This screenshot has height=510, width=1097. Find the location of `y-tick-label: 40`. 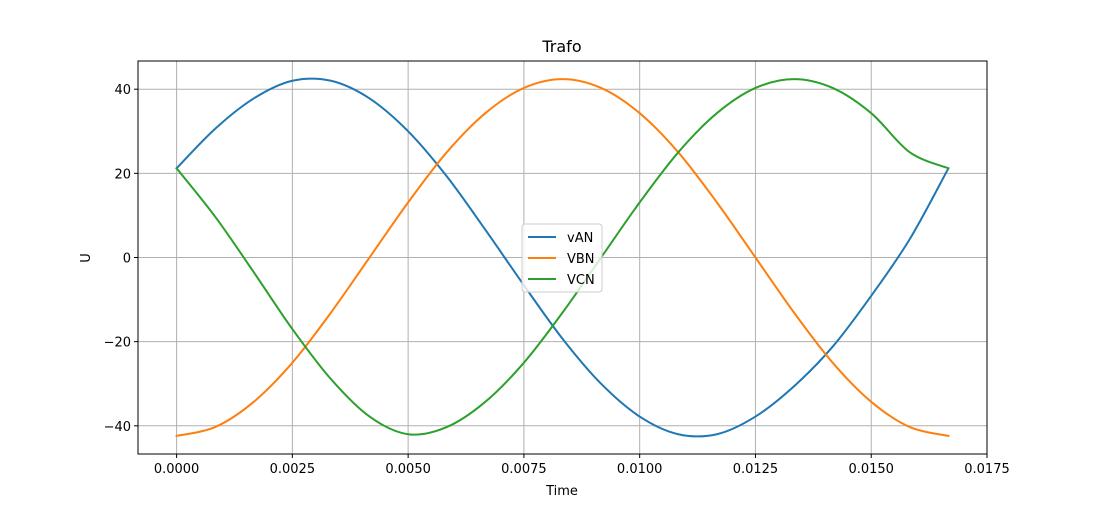

y-tick-label: 40 is located at coordinates (122, 90).